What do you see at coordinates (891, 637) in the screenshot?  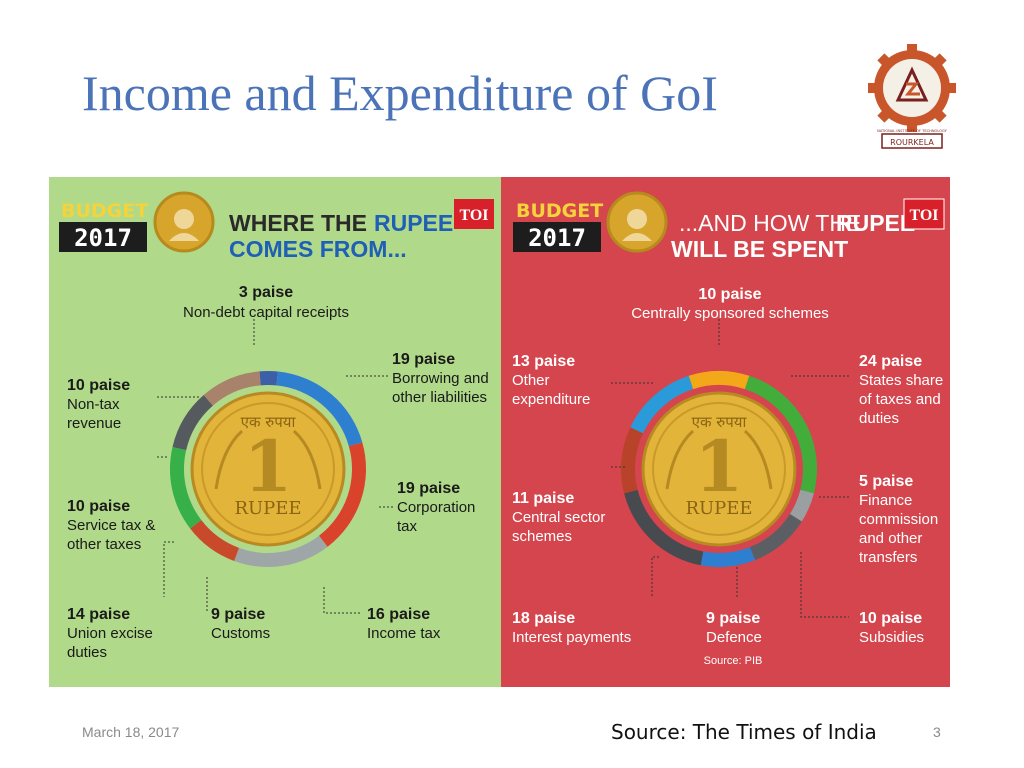 I see `spend-subsidies-label: Subsidies` at bounding box center [891, 637].